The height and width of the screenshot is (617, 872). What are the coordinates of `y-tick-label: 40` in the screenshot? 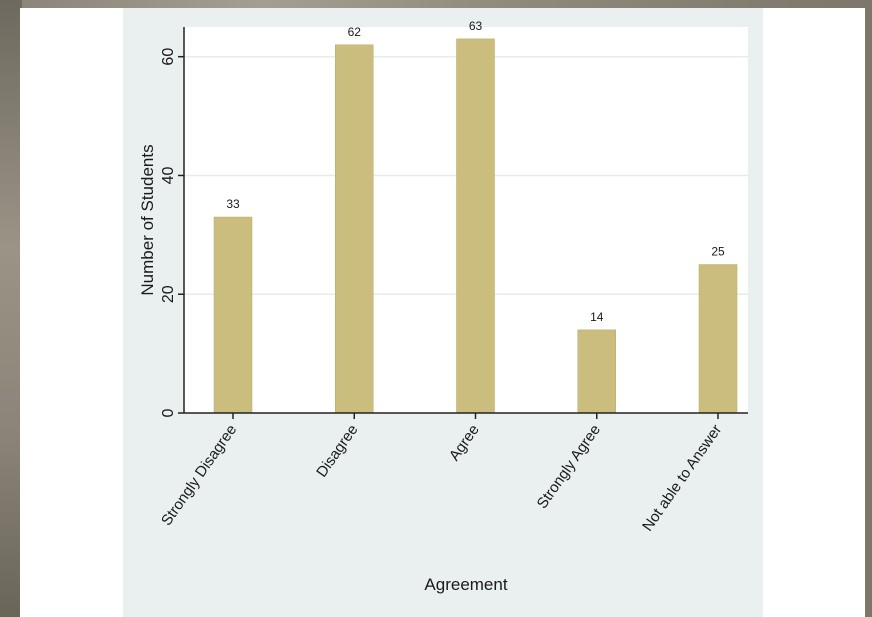 It's located at (168, 175).